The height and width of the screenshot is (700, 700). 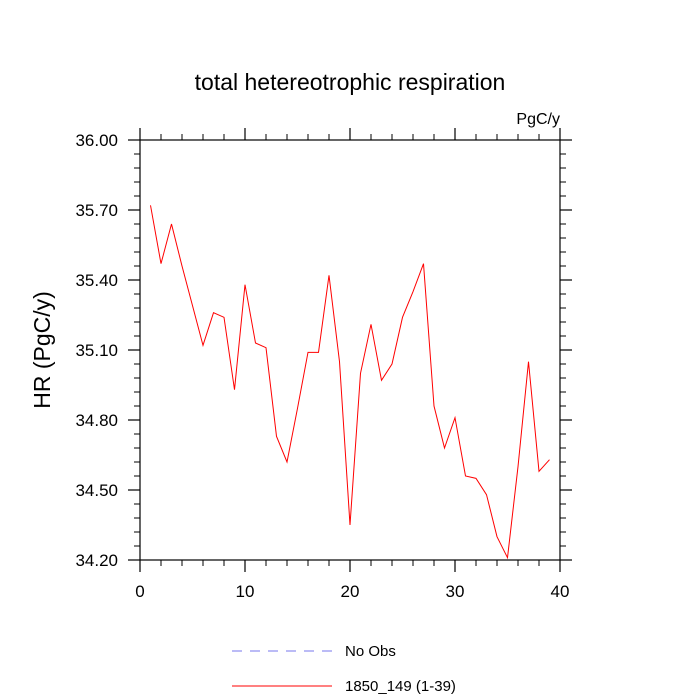 What do you see at coordinates (400, 686) in the screenshot?
I see `legend-label-series: 1850_149 (1-39)` at bounding box center [400, 686].